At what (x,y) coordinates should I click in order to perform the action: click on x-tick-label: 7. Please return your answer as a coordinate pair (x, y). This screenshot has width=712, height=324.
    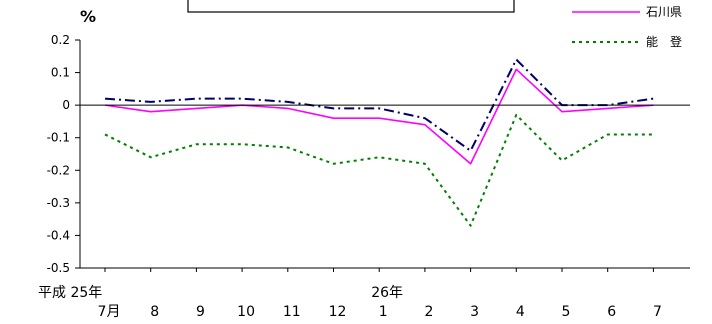
    Looking at the image, I should click on (657, 312).